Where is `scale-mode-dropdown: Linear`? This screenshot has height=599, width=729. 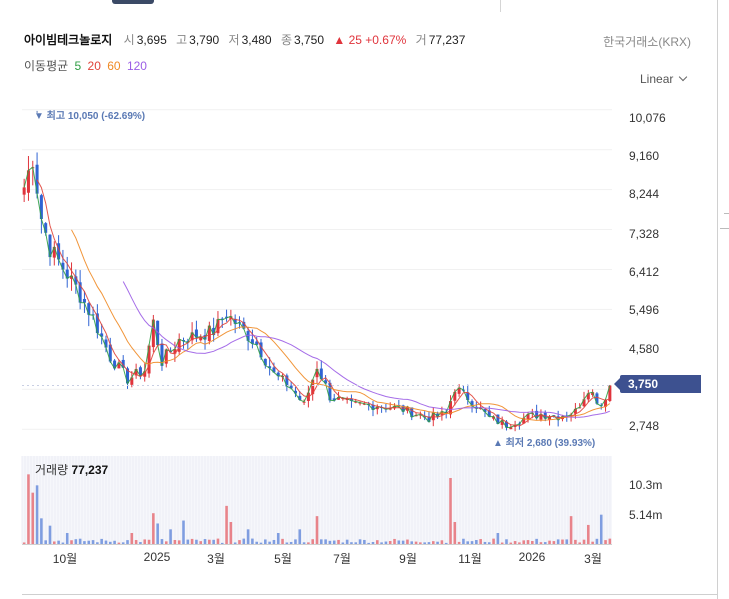 scale-mode-dropdown: Linear is located at coordinates (664, 79).